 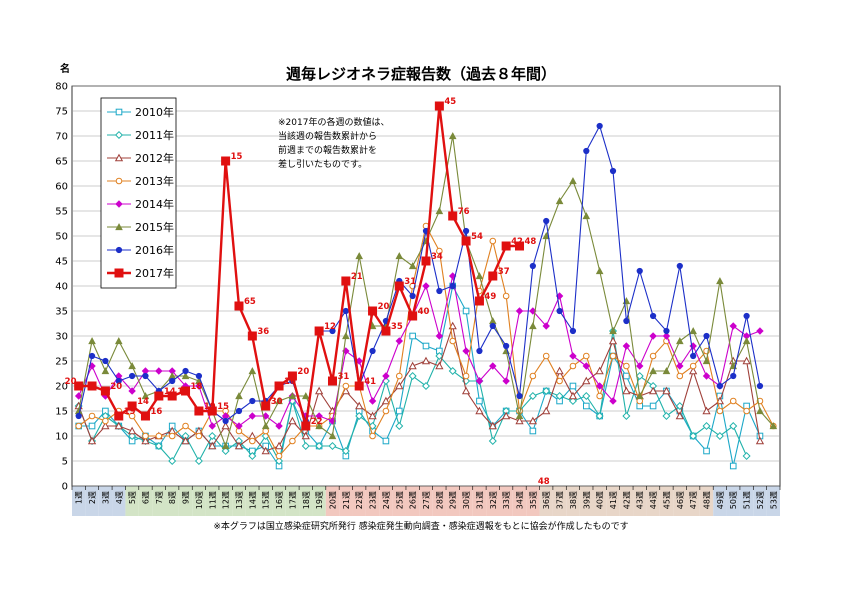 I want to click on x-tick-label: 33週, so click(x=506, y=500).